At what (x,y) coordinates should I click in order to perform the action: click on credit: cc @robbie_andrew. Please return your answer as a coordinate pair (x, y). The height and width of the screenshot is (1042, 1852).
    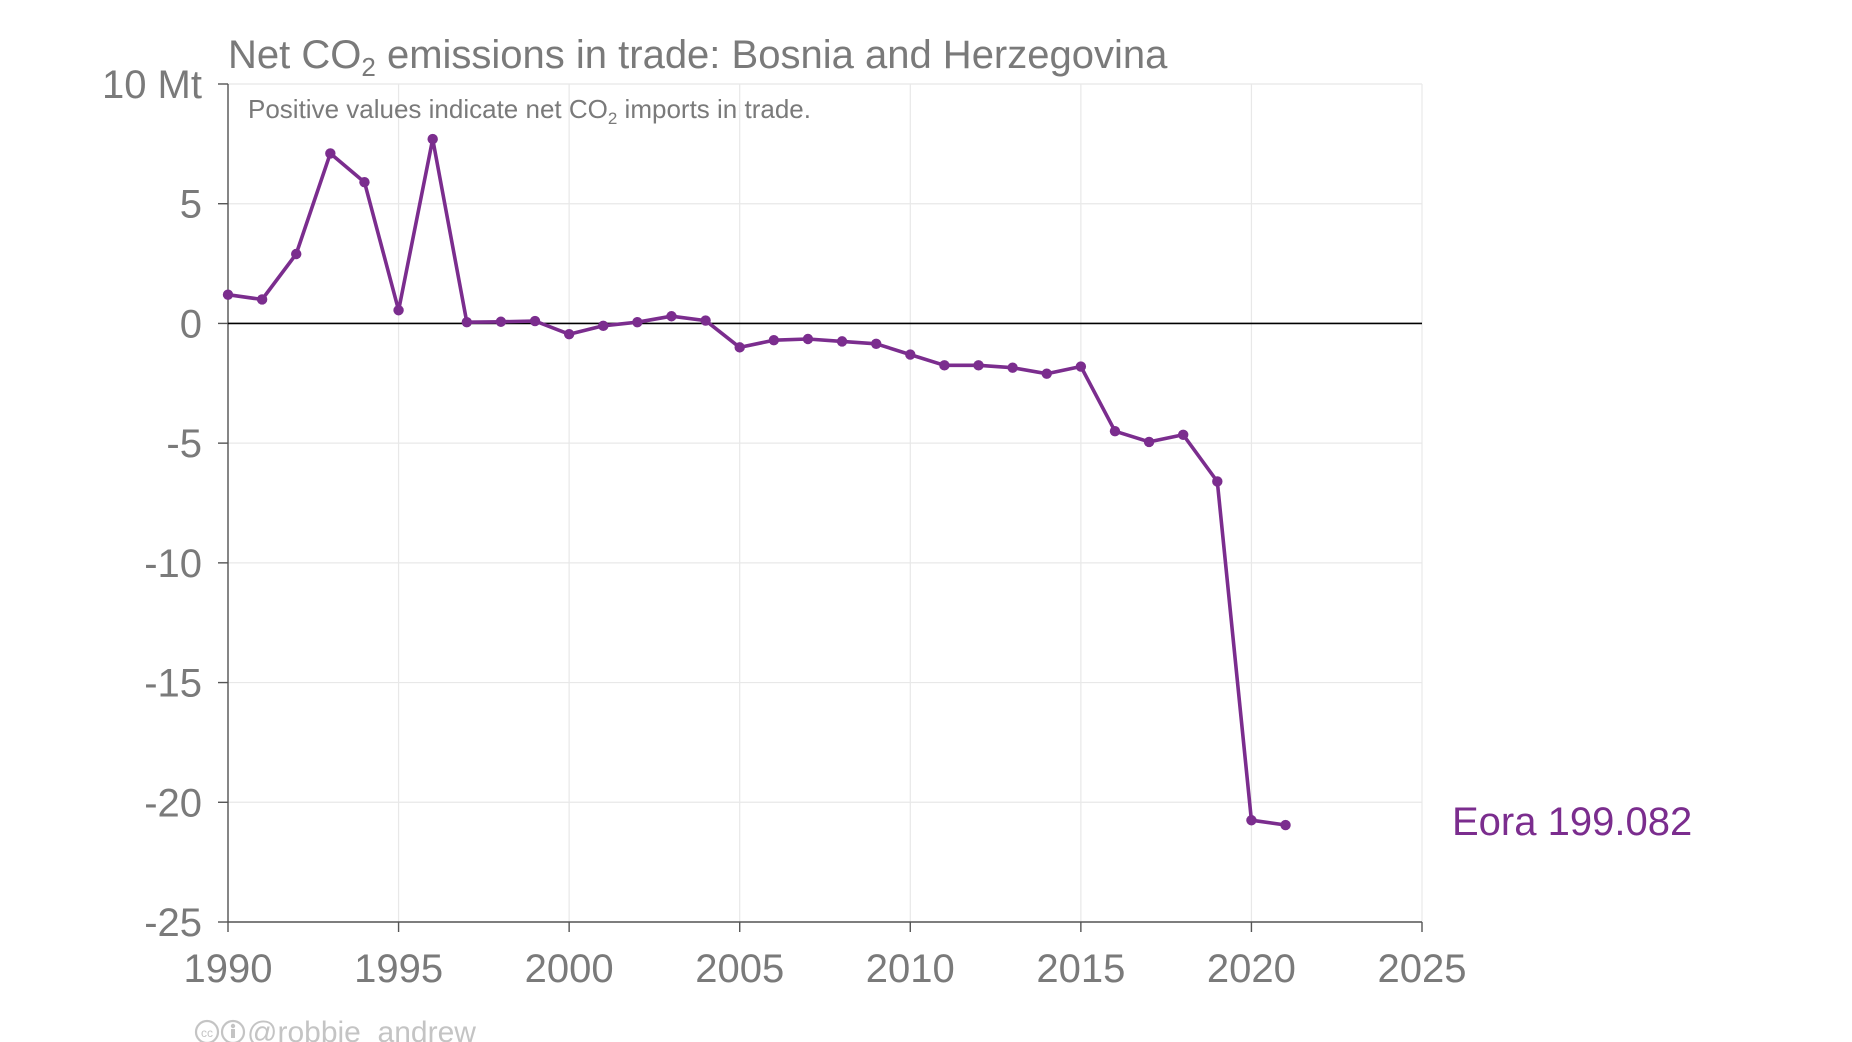
    Looking at the image, I should click on (335, 1029).